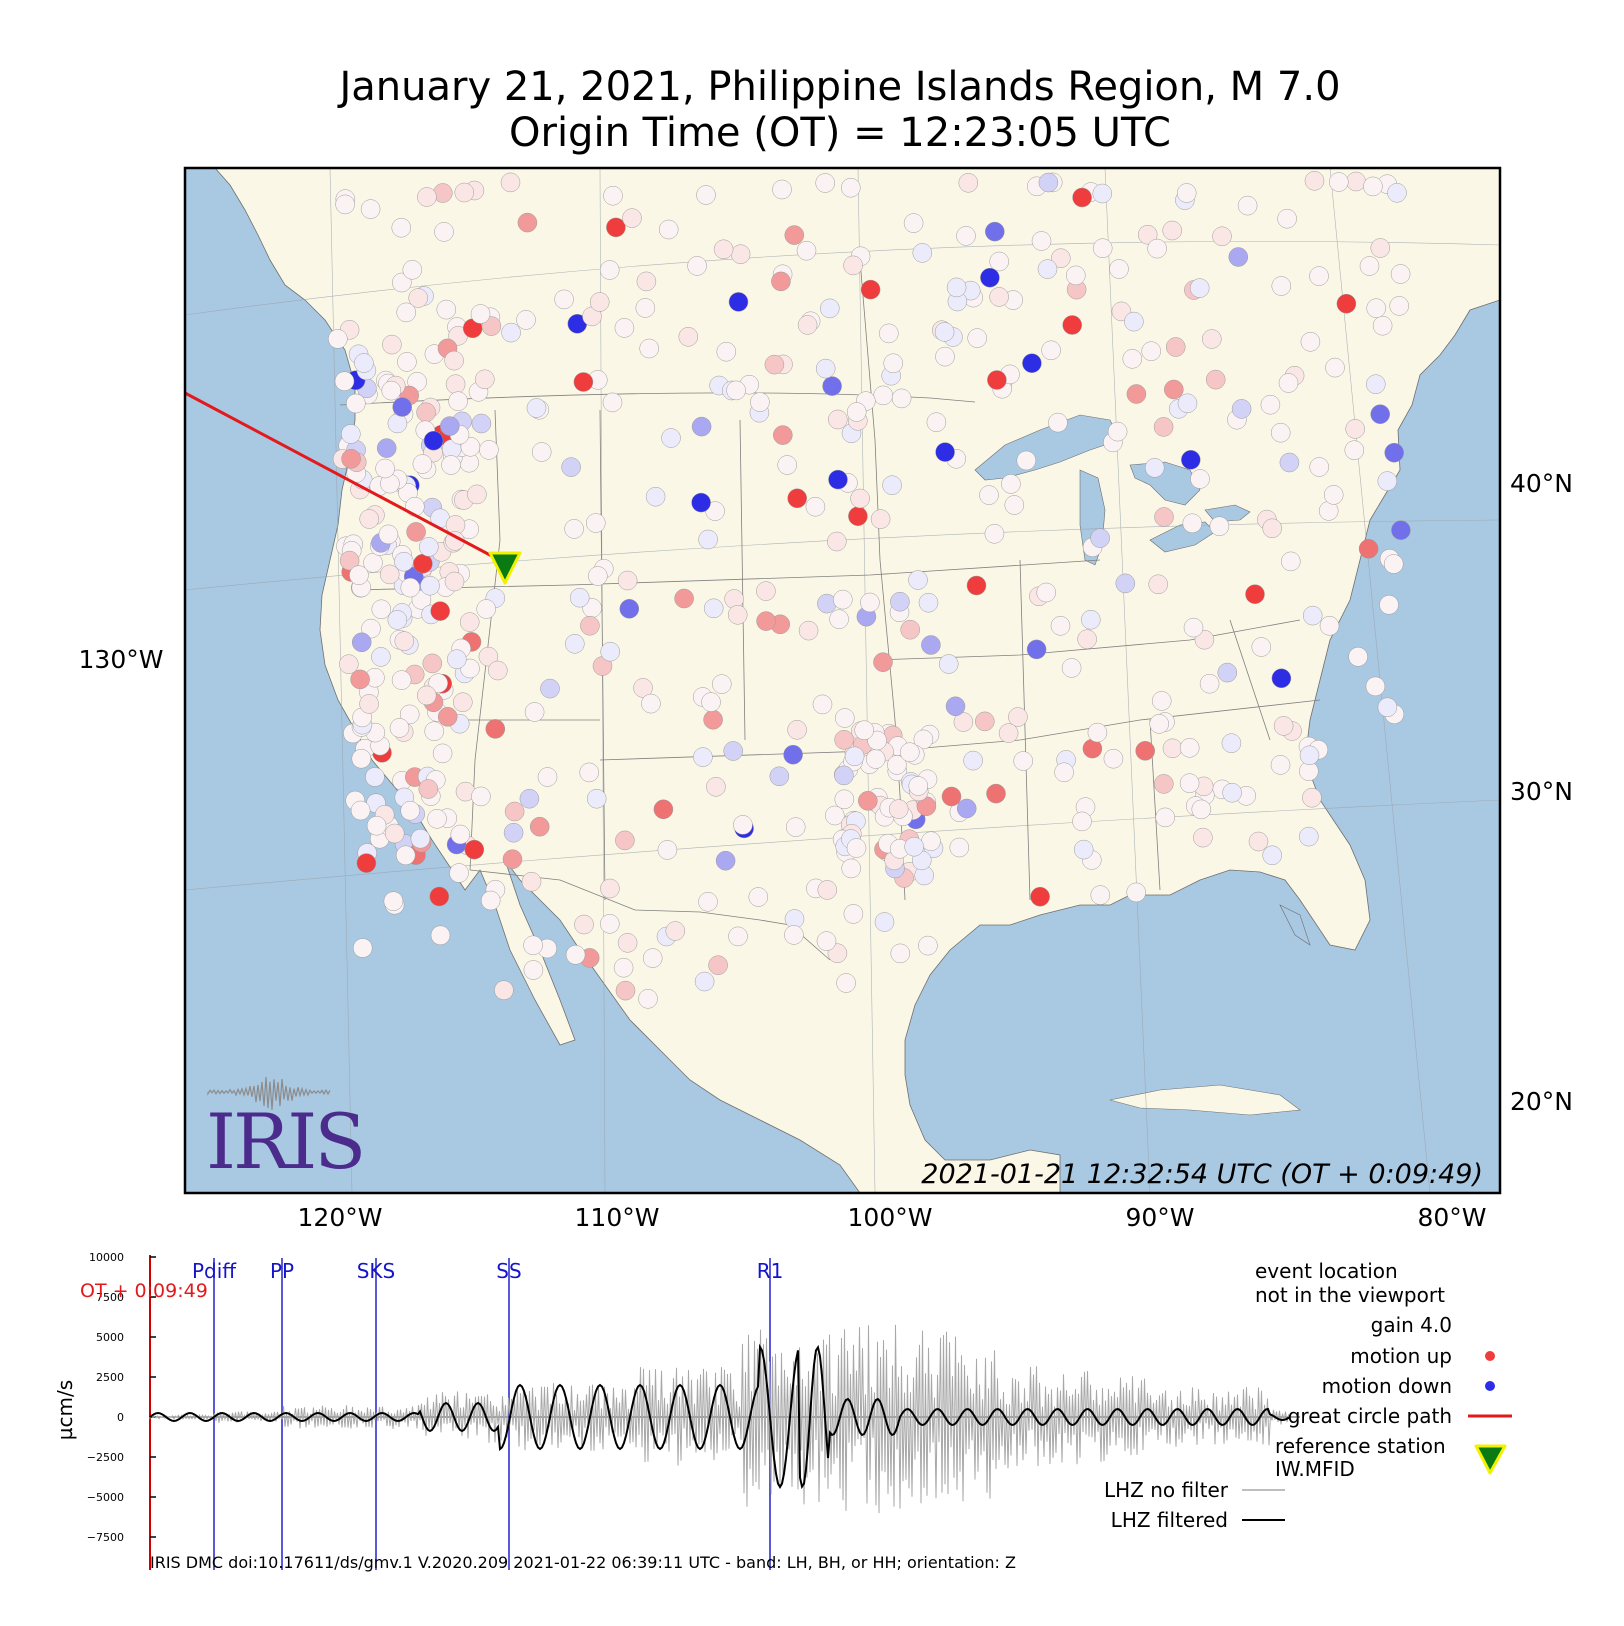  What do you see at coordinates (1370, 1416) in the screenshot?
I see `legend-great-circle: great circle path` at bounding box center [1370, 1416].